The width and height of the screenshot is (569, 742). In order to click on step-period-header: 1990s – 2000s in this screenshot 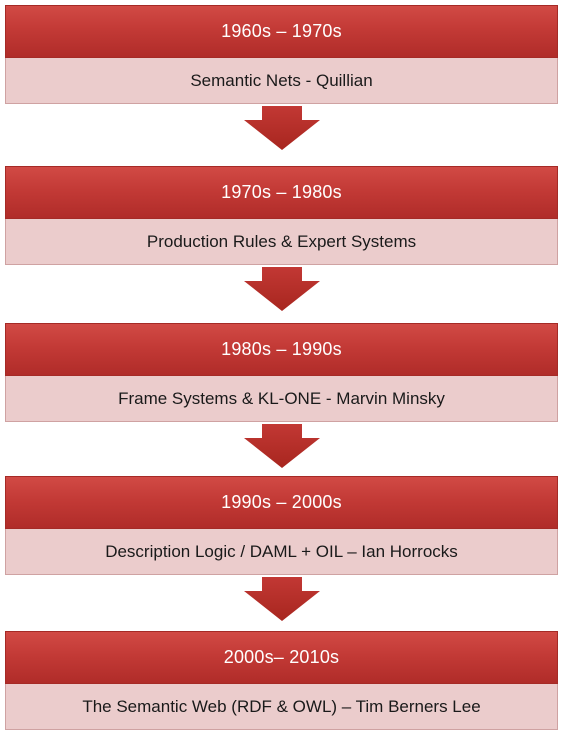, I will do `click(281, 502)`.